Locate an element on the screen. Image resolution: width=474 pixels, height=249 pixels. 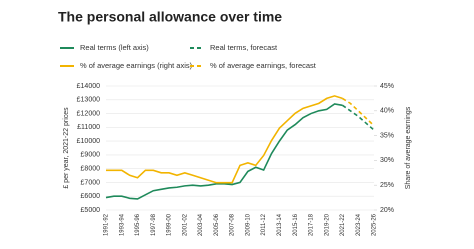
legend-label: % of average earnings (right axis) is located at coordinates (136, 65).